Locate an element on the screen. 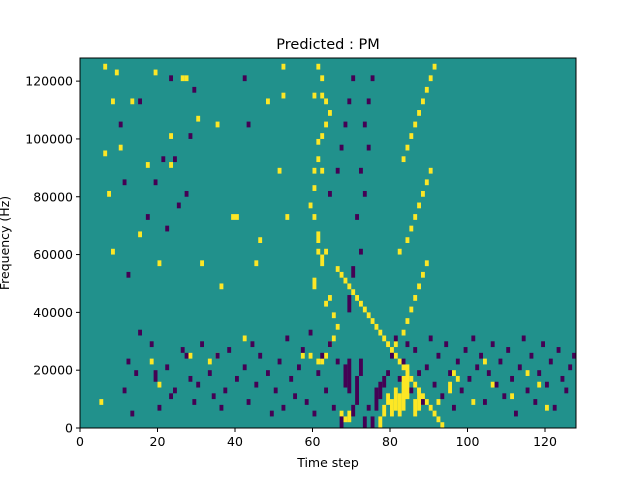 This screenshot has width=640, height=484. y-tick-label: 60000 is located at coordinates (53, 254).